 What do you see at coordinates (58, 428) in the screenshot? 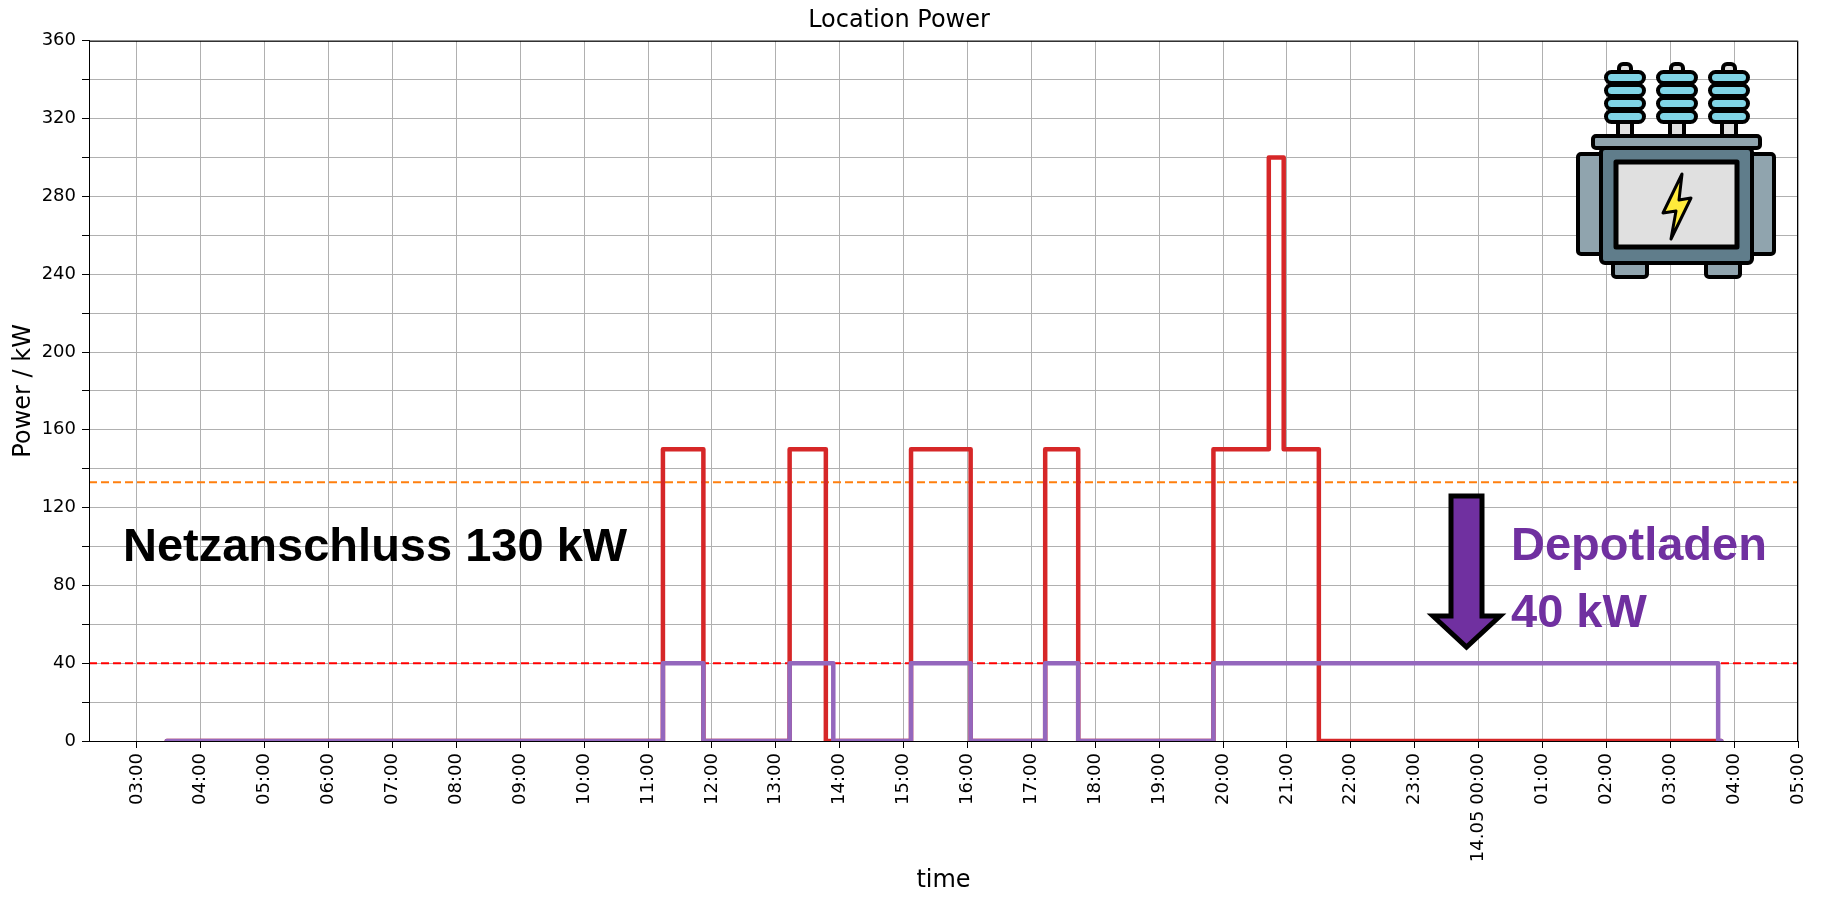
I see `y-tick-label: 160` at bounding box center [58, 428].